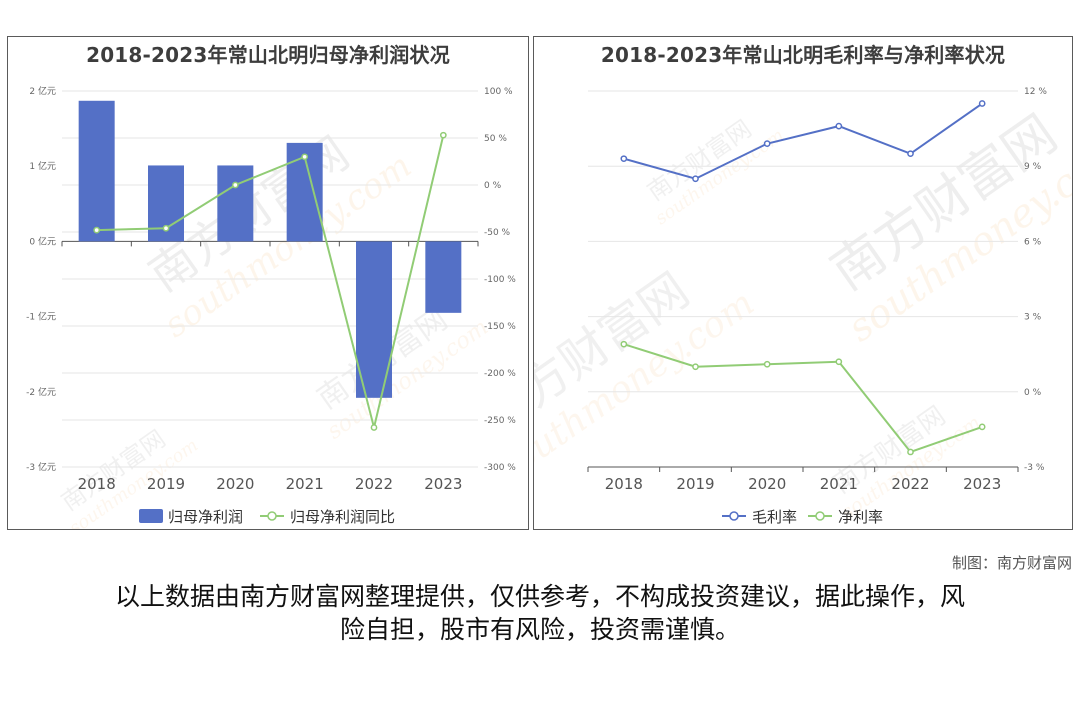  What do you see at coordinates (493, 186) in the screenshot?
I see `y-tick-label-right: 0 %` at bounding box center [493, 186].